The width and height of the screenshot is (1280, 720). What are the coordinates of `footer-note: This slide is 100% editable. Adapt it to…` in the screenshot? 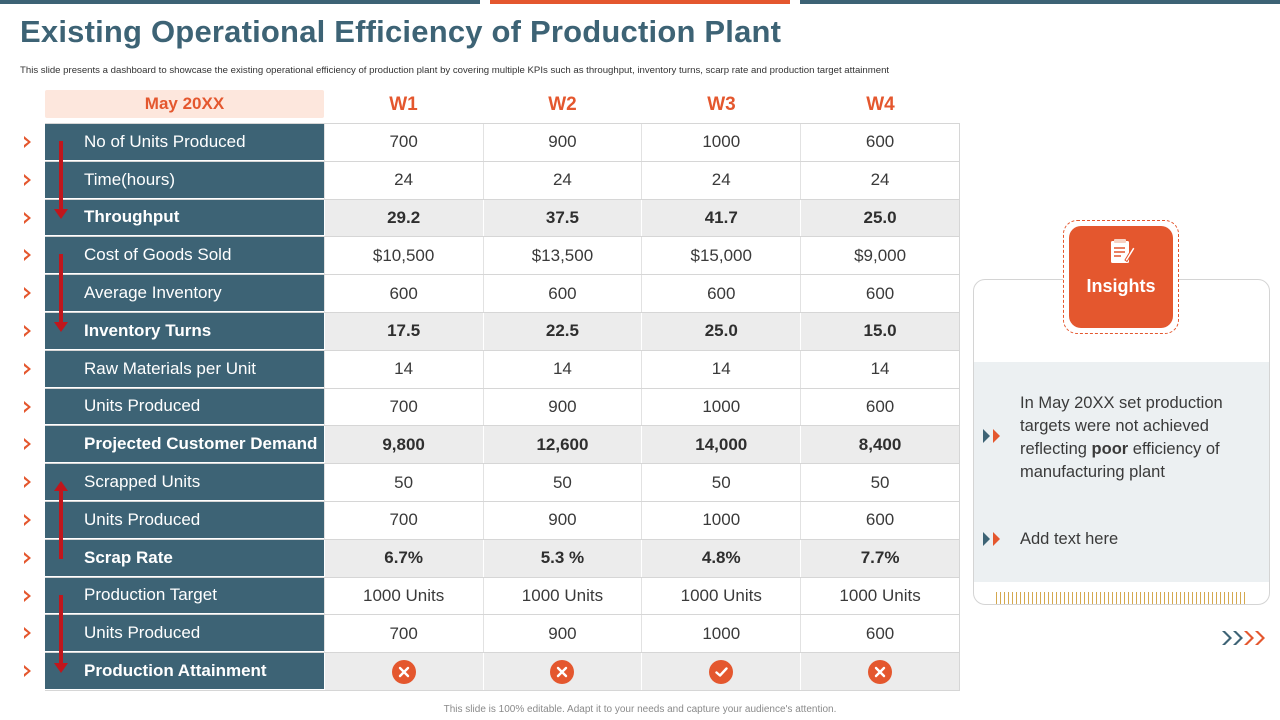 It's located at (640, 709).